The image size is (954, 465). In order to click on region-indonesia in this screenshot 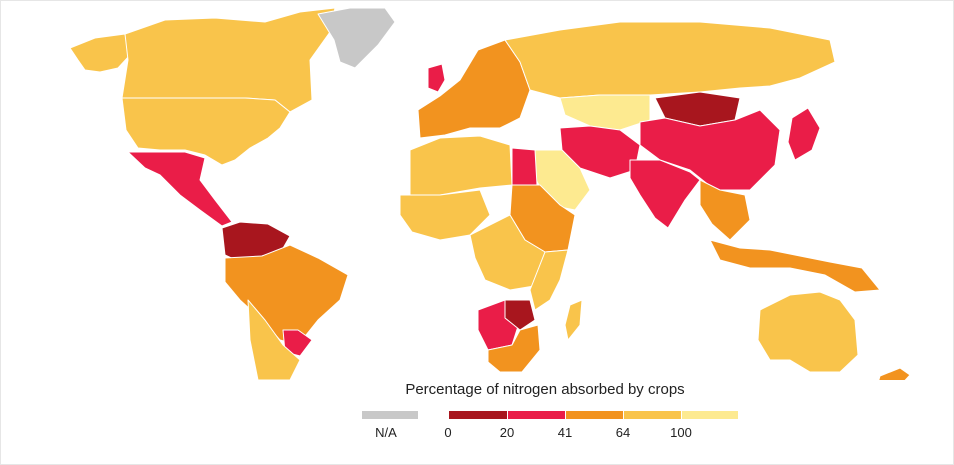, I will do `click(795, 266)`.